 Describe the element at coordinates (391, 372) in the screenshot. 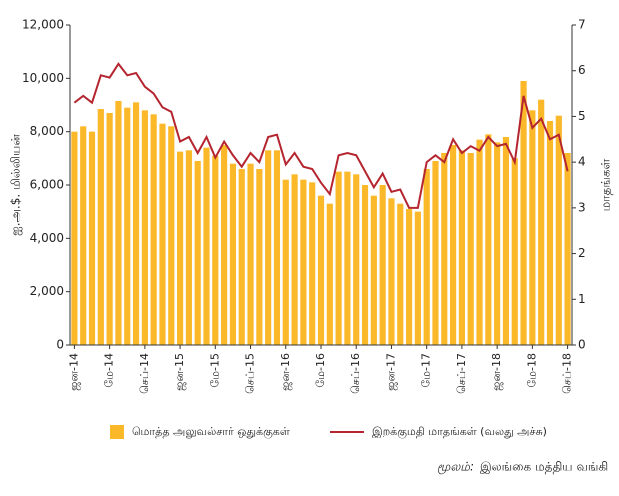

I see `x-tick-label: ஜன-17` at that location.